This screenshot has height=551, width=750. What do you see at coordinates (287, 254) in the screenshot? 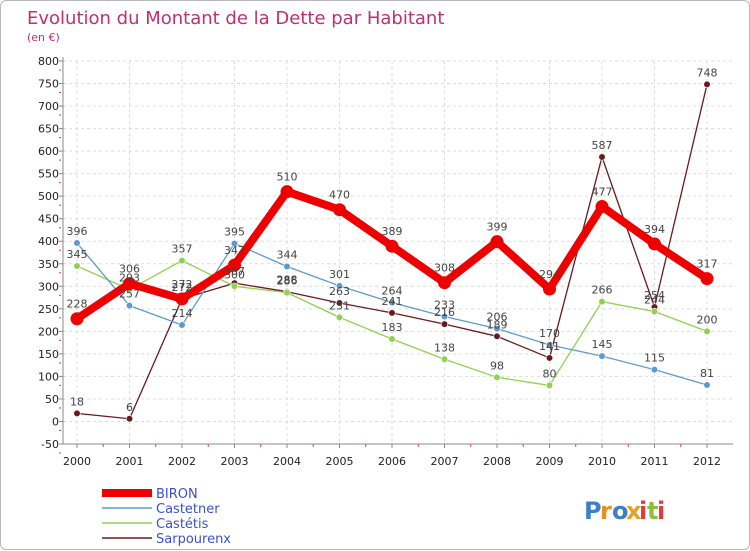
I see `data-label-castetner: 344` at bounding box center [287, 254].